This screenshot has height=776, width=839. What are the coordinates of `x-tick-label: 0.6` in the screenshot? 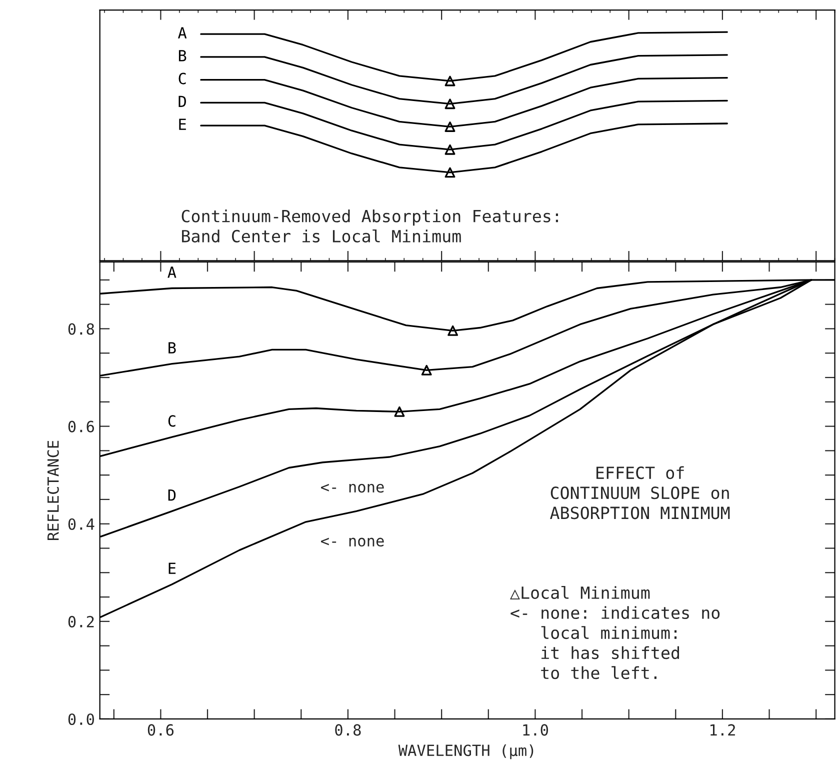 It's located at (161, 730).